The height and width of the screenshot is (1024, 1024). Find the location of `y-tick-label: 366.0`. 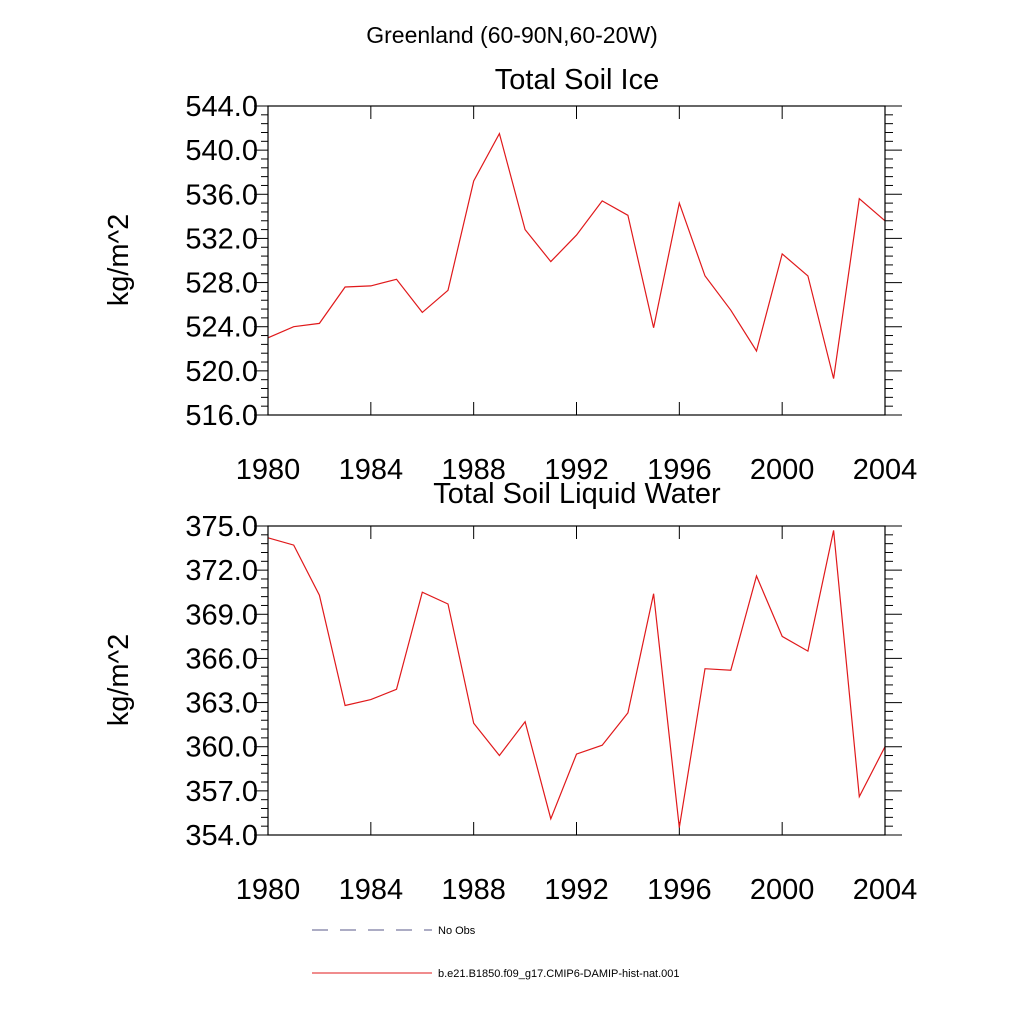

y-tick-label: 366.0 is located at coordinates (221, 659).